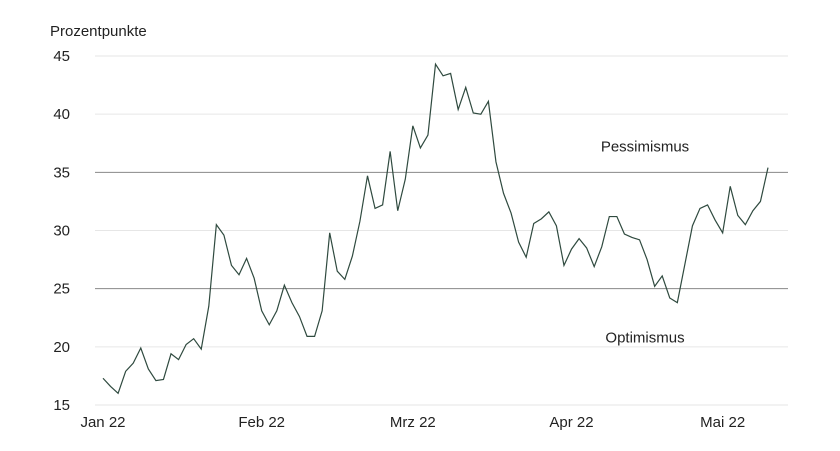  Describe the element at coordinates (61, 172) in the screenshot. I see `y-tick-label: 35` at that location.